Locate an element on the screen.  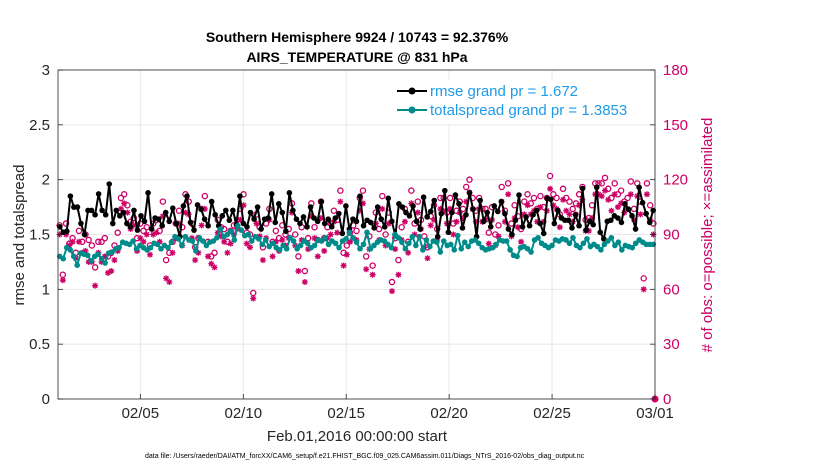
x-tick-label: 02/25 is located at coordinates (552, 413).